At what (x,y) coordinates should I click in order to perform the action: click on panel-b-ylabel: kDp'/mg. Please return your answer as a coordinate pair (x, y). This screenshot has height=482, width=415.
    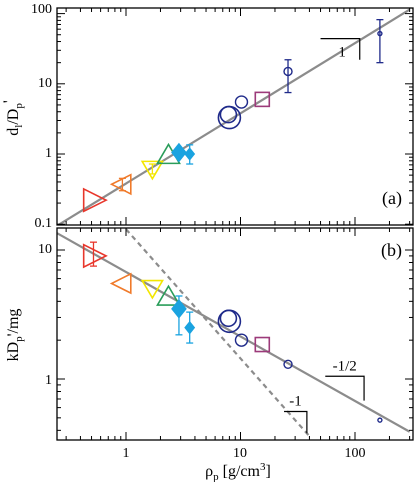
    Looking at the image, I should click on (15, 335).